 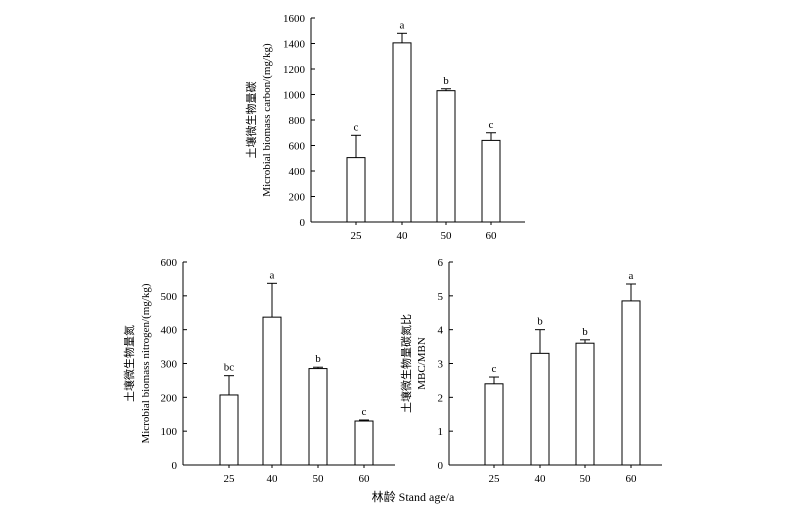 What do you see at coordinates (422, 363) in the screenshot?
I see `y-axis-label-en: MBC/MBN` at bounding box center [422, 363].